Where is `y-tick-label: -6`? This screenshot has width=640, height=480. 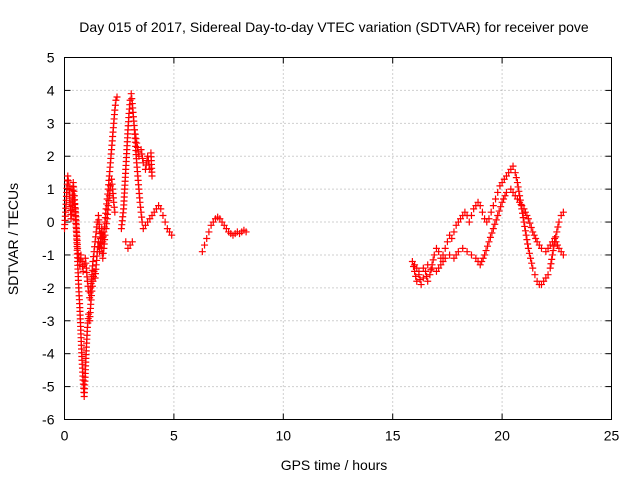
y-tick-label: -6 is located at coordinates (48, 420).